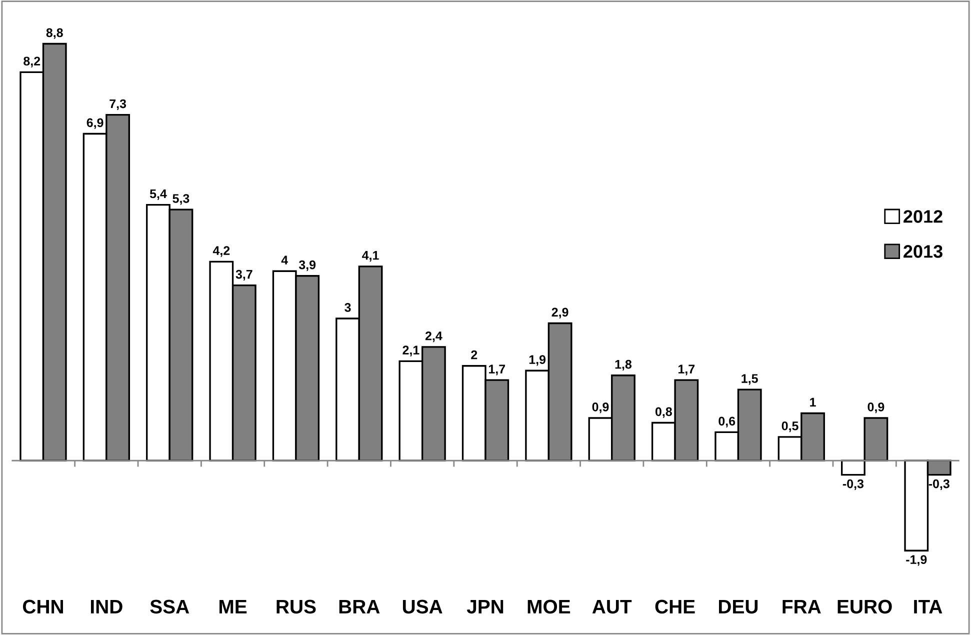 This screenshot has height=635, width=971. I want to click on x-tick-label: JPN, so click(485, 607).